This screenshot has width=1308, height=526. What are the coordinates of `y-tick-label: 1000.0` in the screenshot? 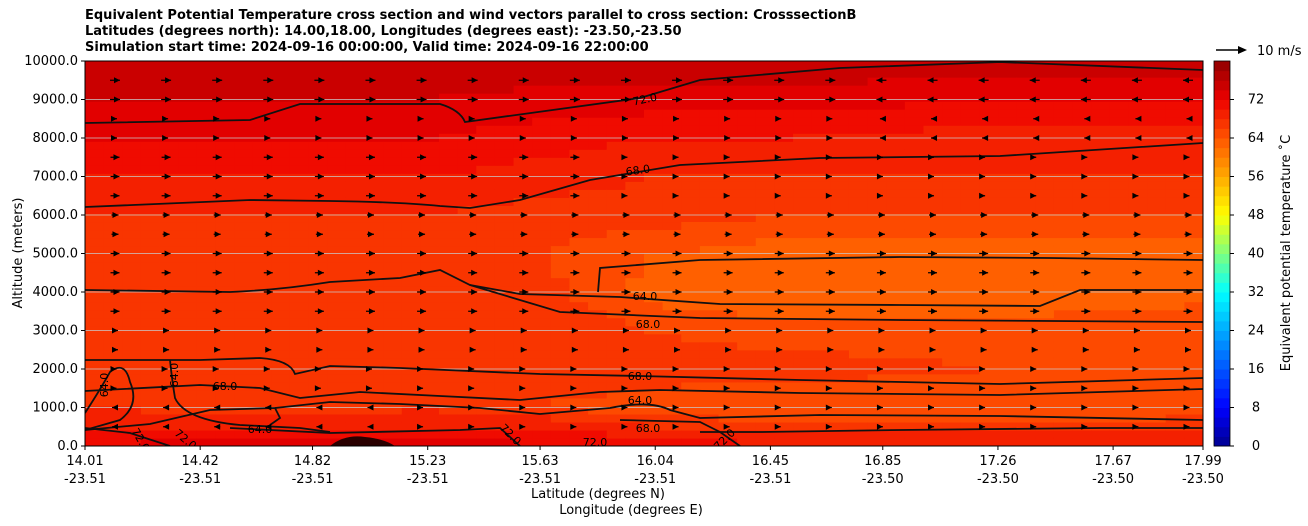 It's located at (56, 408).